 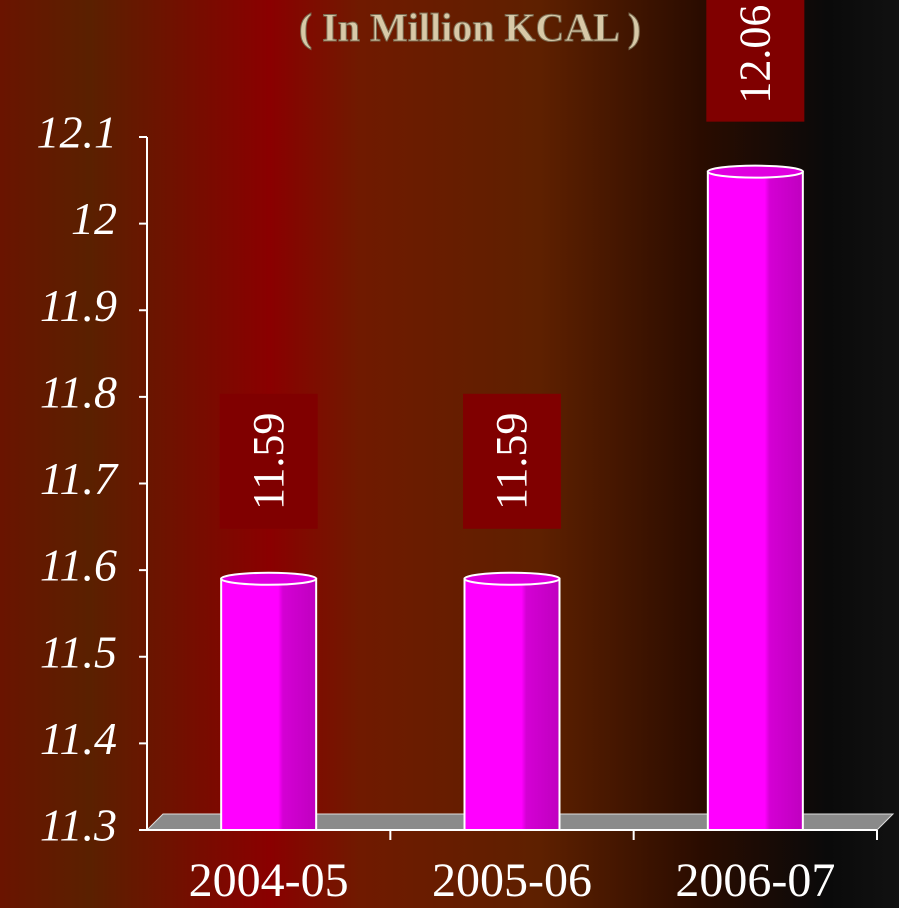 What do you see at coordinates (78, 565) in the screenshot?
I see `y-tick-label: 11.6` at bounding box center [78, 565].